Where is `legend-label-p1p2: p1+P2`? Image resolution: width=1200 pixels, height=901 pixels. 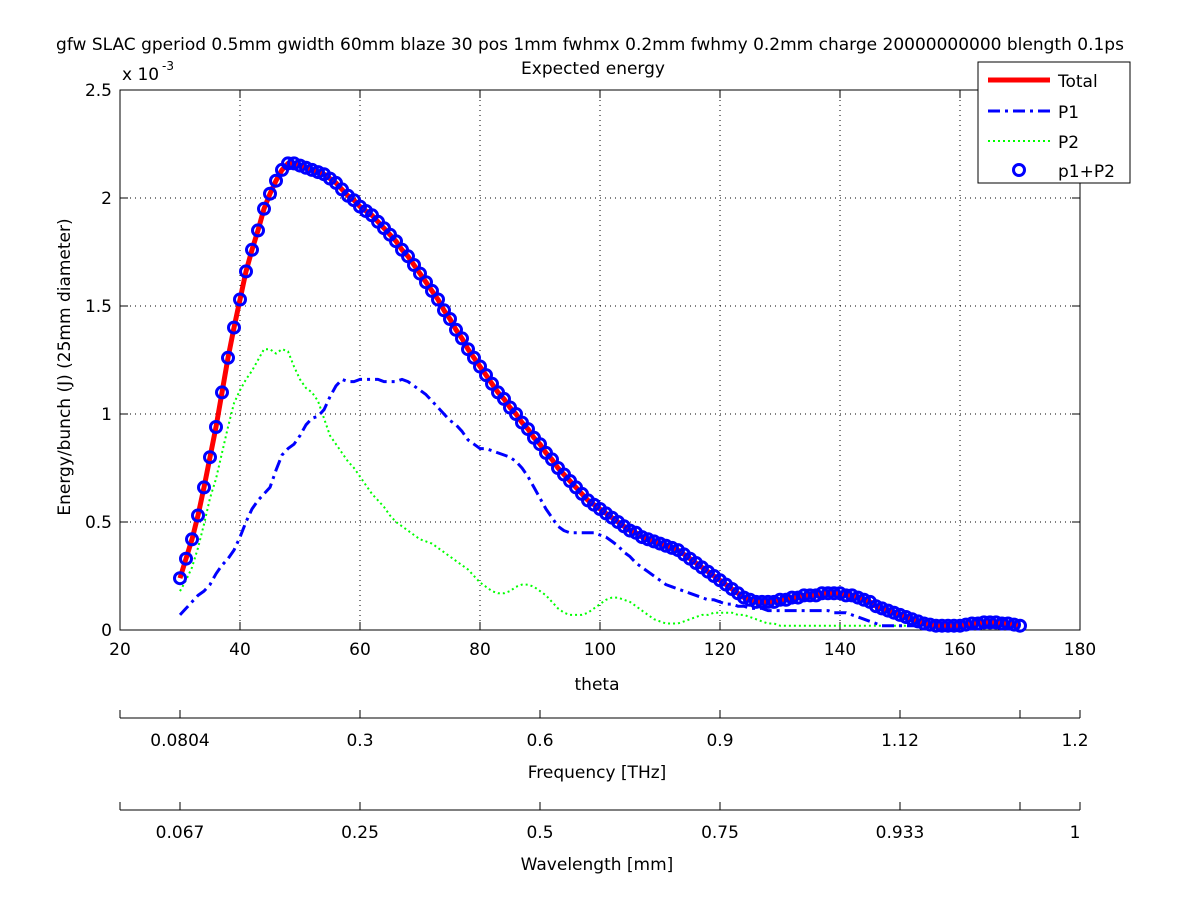 legend-label-p1p2: p1+P2 is located at coordinates (1086, 172).